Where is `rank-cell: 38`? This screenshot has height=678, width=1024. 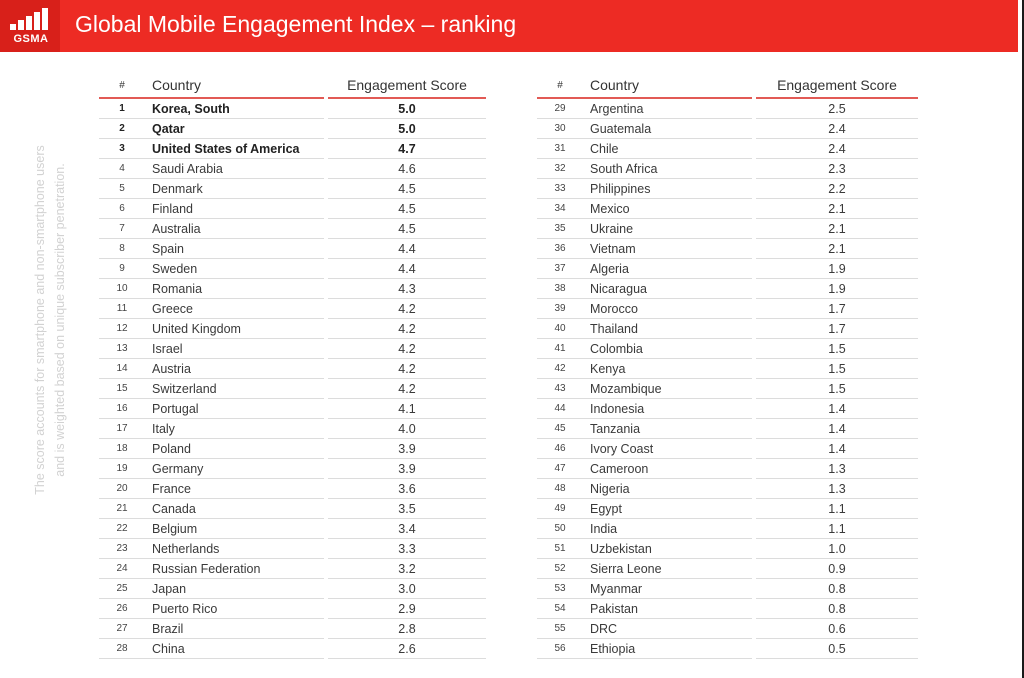 rank-cell: 38 is located at coordinates (560, 289).